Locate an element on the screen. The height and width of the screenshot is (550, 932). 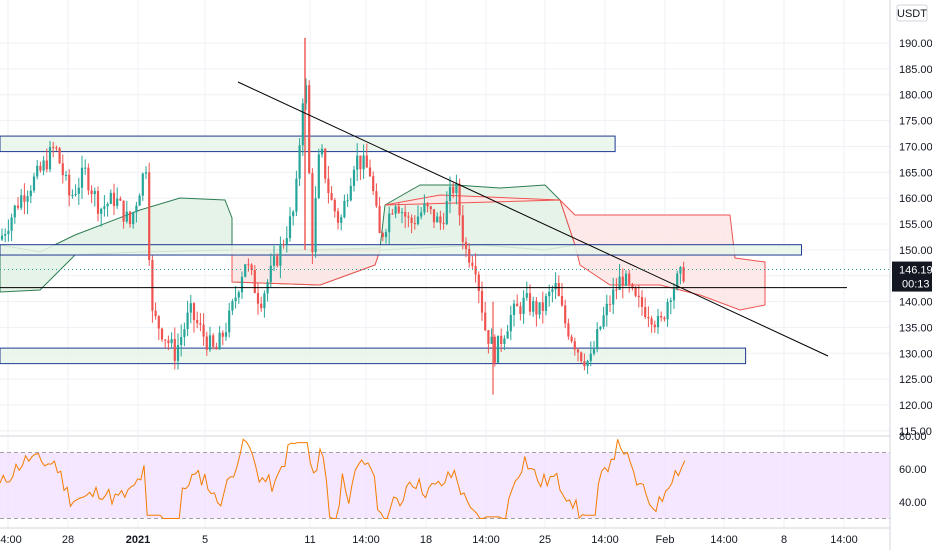
time-label: 5 is located at coordinates (205, 540).